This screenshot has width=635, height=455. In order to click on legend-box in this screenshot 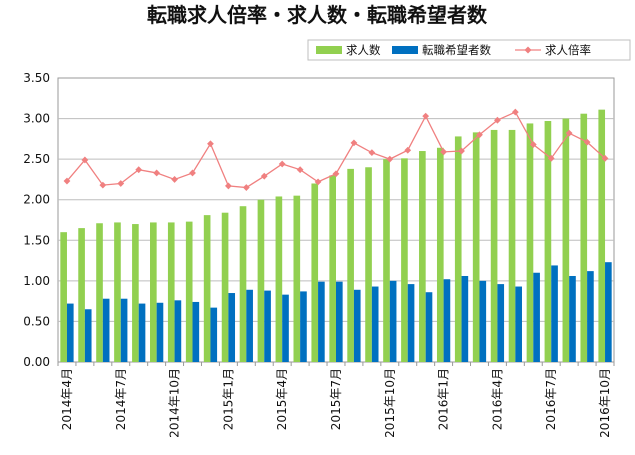, I will do `click(469, 50)`.